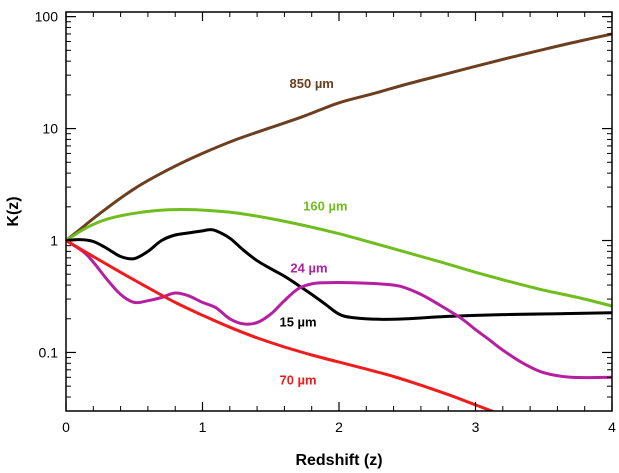  What do you see at coordinates (476, 427) in the screenshot?
I see `x-tick-label: 3` at bounding box center [476, 427].